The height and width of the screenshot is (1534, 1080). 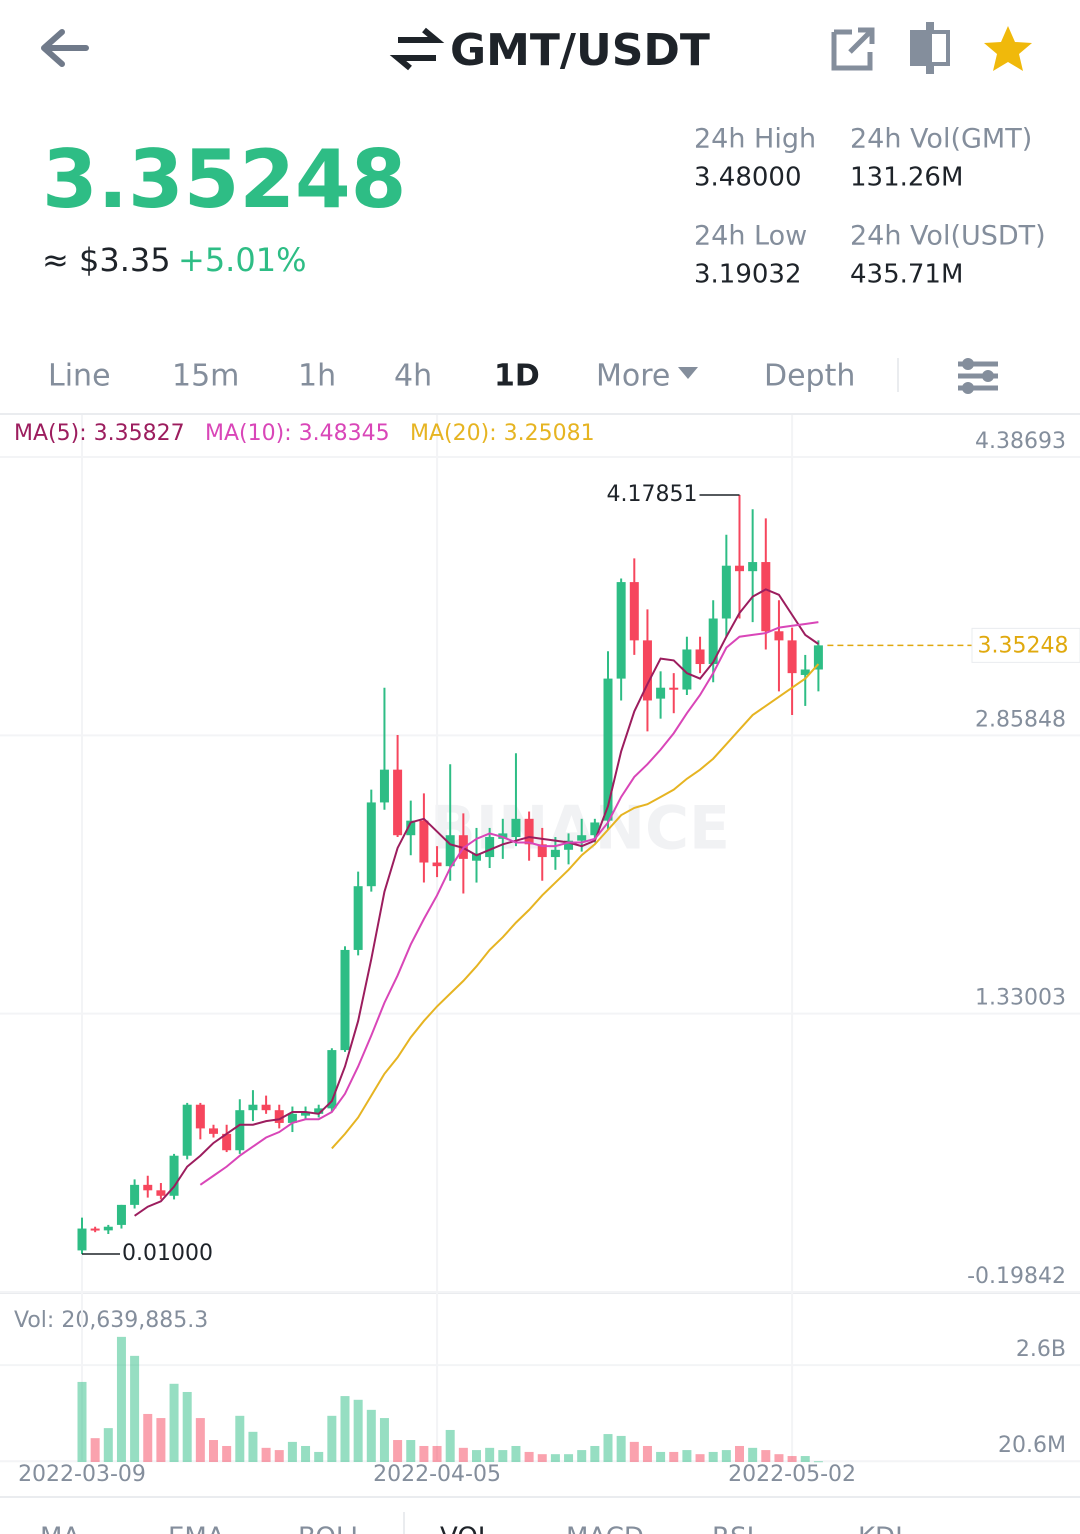 What do you see at coordinates (1041, 1349) in the screenshot?
I see `y-tick-label: 2.6B` at bounding box center [1041, 1349].